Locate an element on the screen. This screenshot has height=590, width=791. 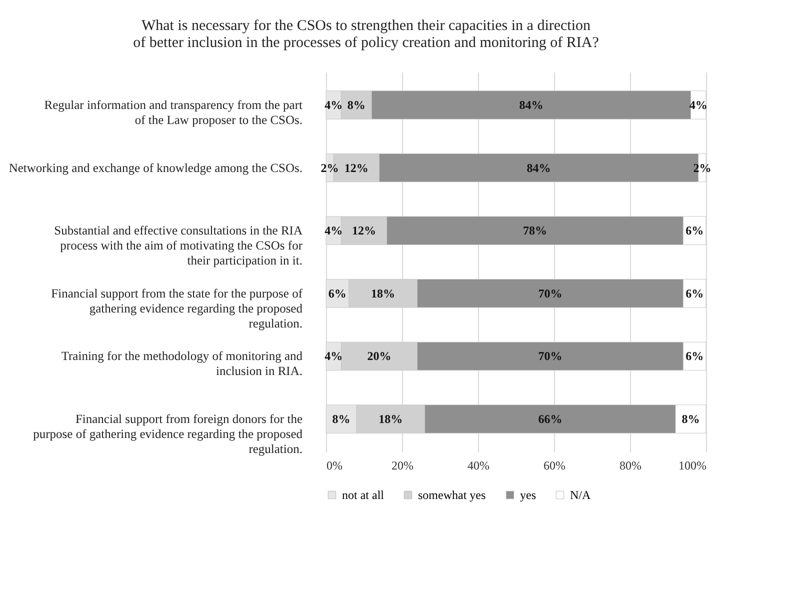
legend-label: somewhat yes is located at coordinates (452, 495).